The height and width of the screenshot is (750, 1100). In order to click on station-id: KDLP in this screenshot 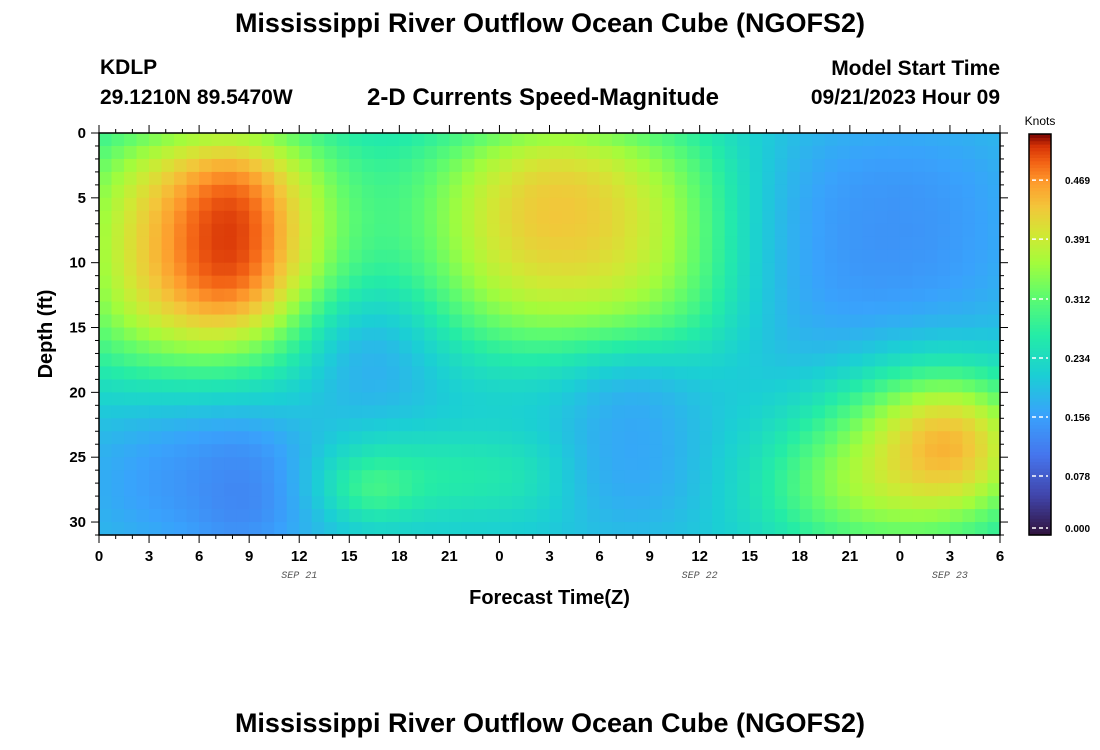, I will do `click(129, 67)`.